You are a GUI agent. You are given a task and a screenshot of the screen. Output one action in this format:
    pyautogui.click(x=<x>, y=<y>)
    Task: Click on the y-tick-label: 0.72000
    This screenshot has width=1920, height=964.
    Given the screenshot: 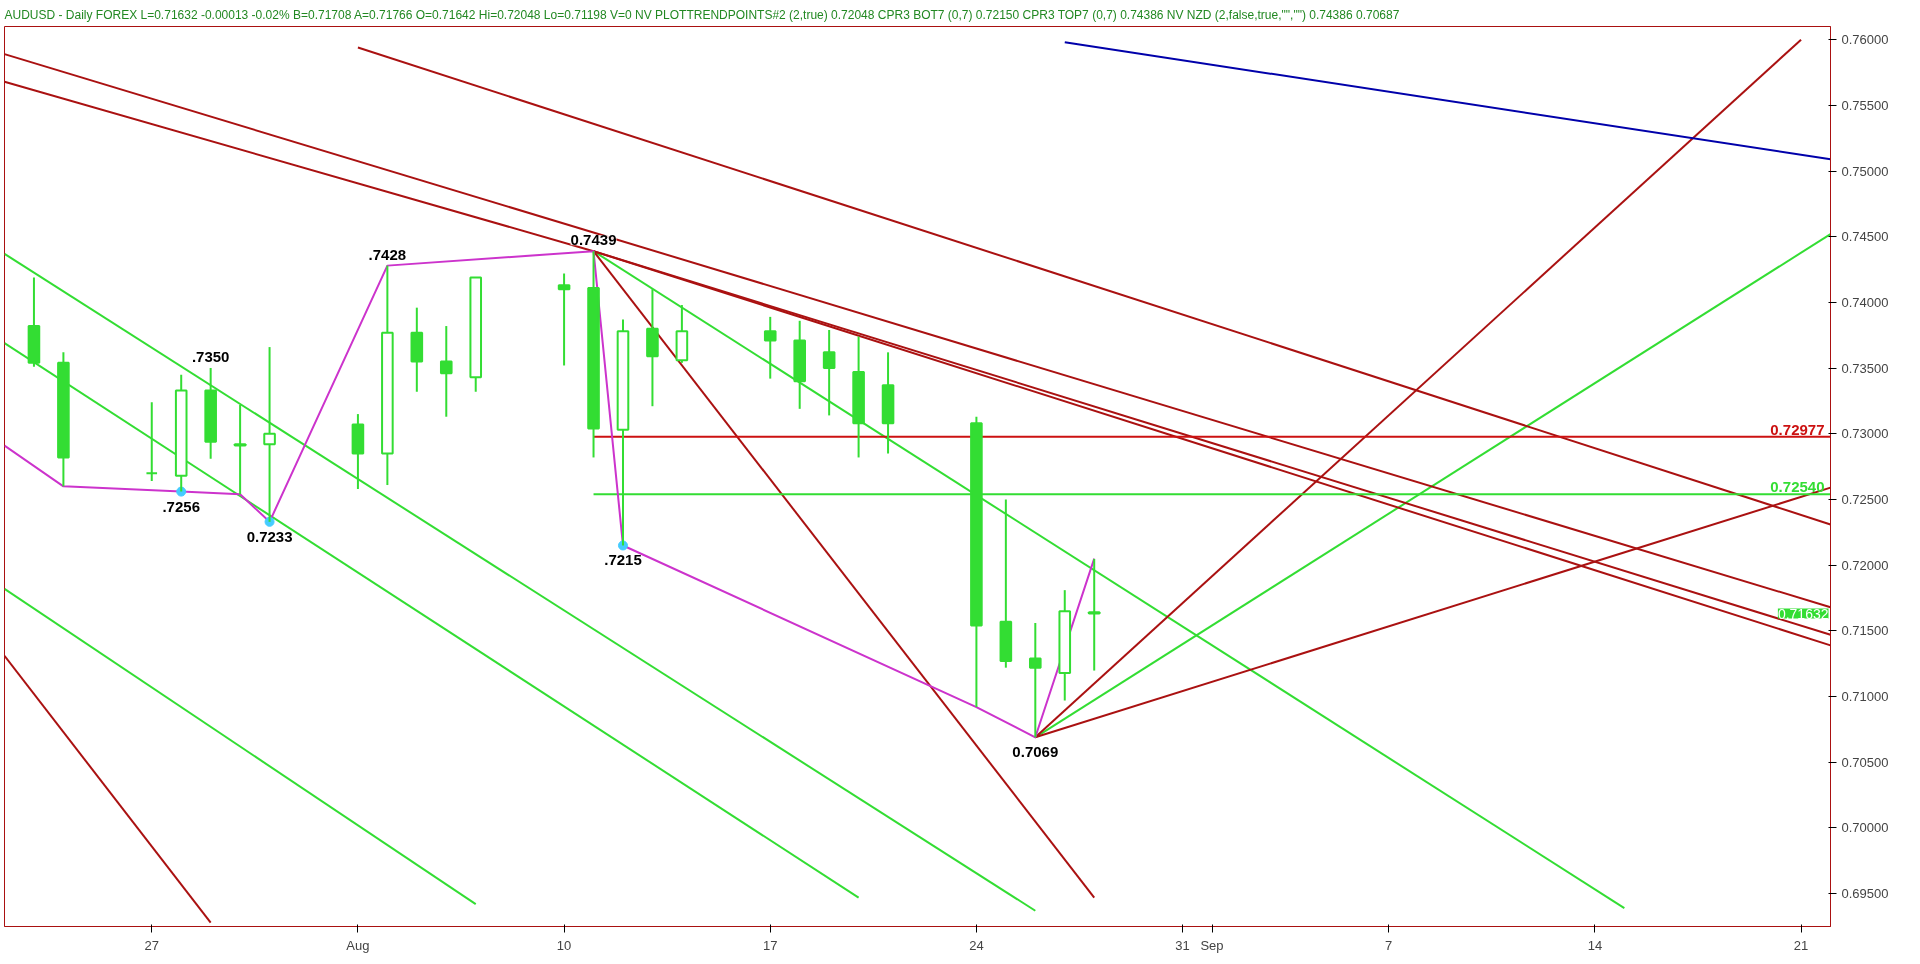 What is the action you would take?
    pyautogui.click(x=1865, y=565)
    